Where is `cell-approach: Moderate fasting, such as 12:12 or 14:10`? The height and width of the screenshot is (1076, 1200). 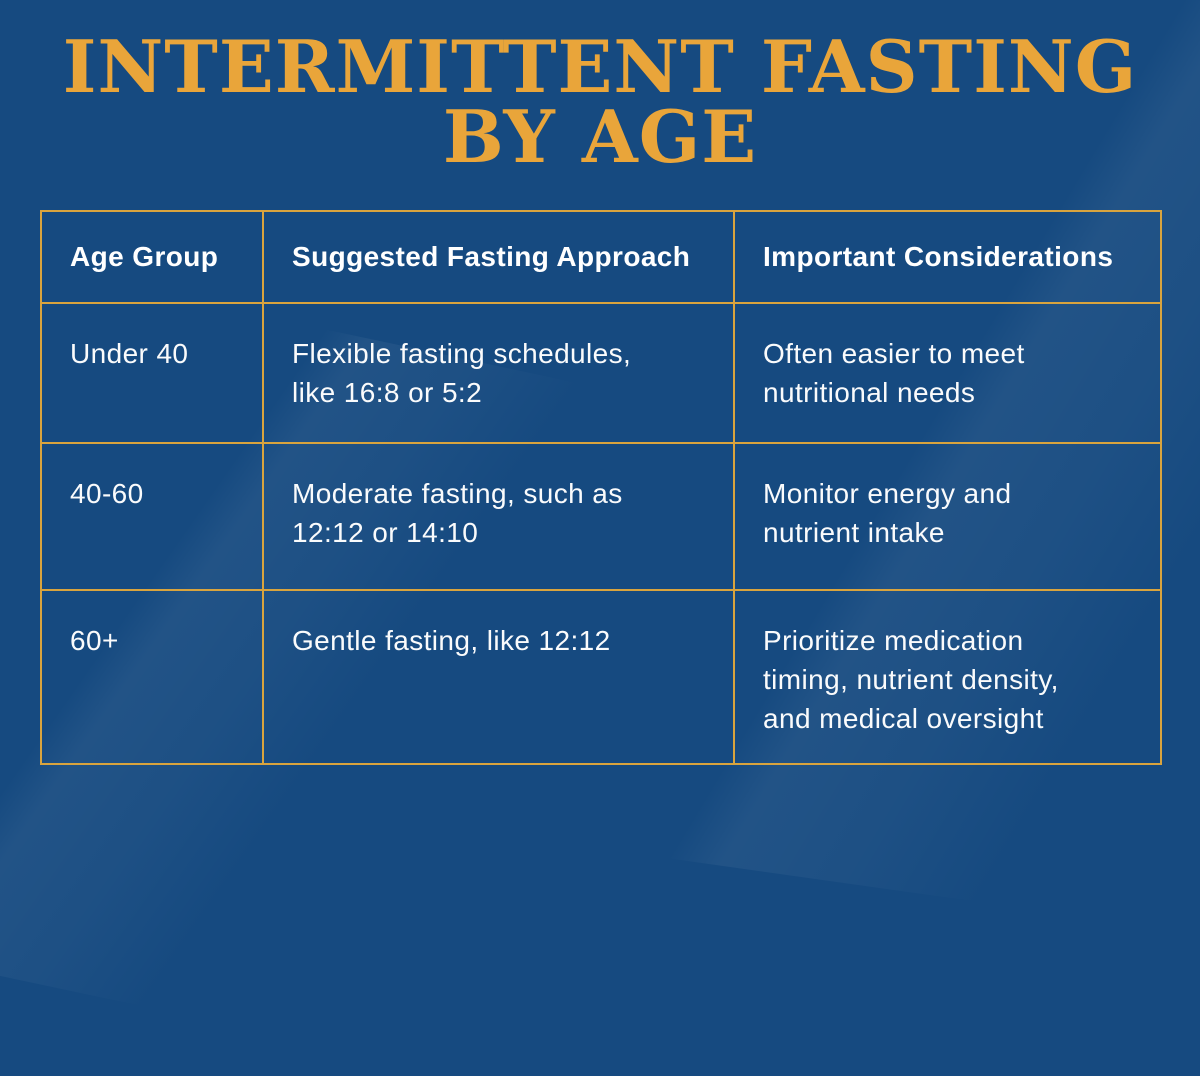 cell-approach: Moderate fasting, such as 12:12 or 14:10 is located at coordinates (498, 516).